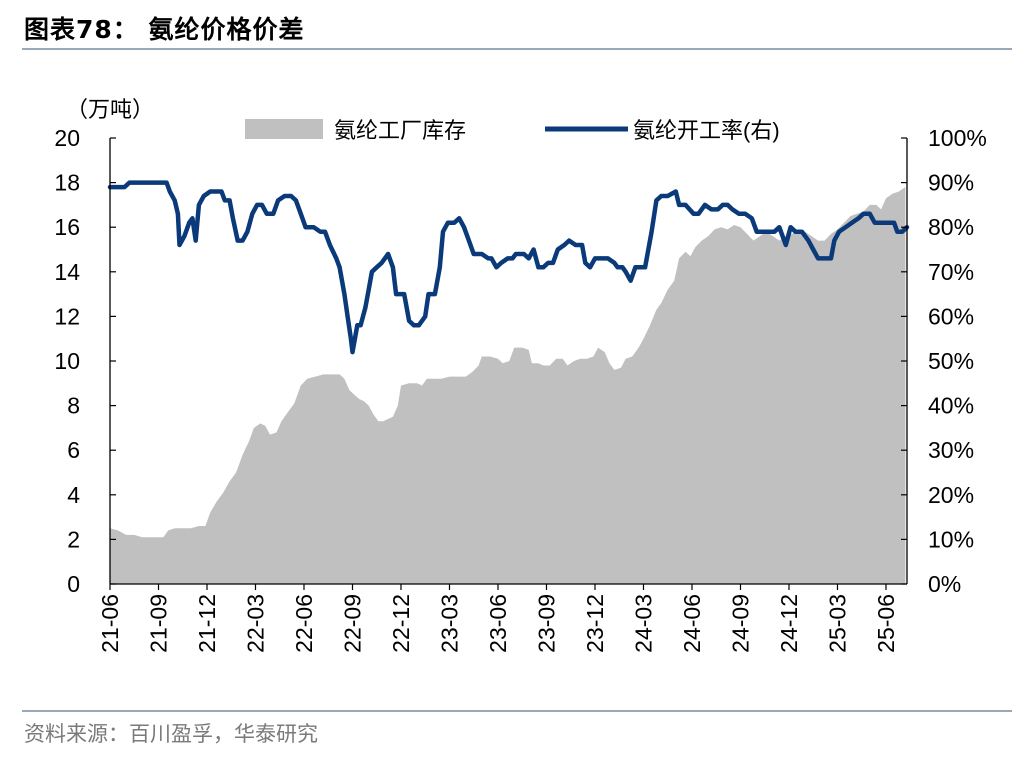 The image size is (1036, 760). Describe the element at coordinates (256, 623) in the screenshot. I see `x-tick-label: 22-03` at that location.